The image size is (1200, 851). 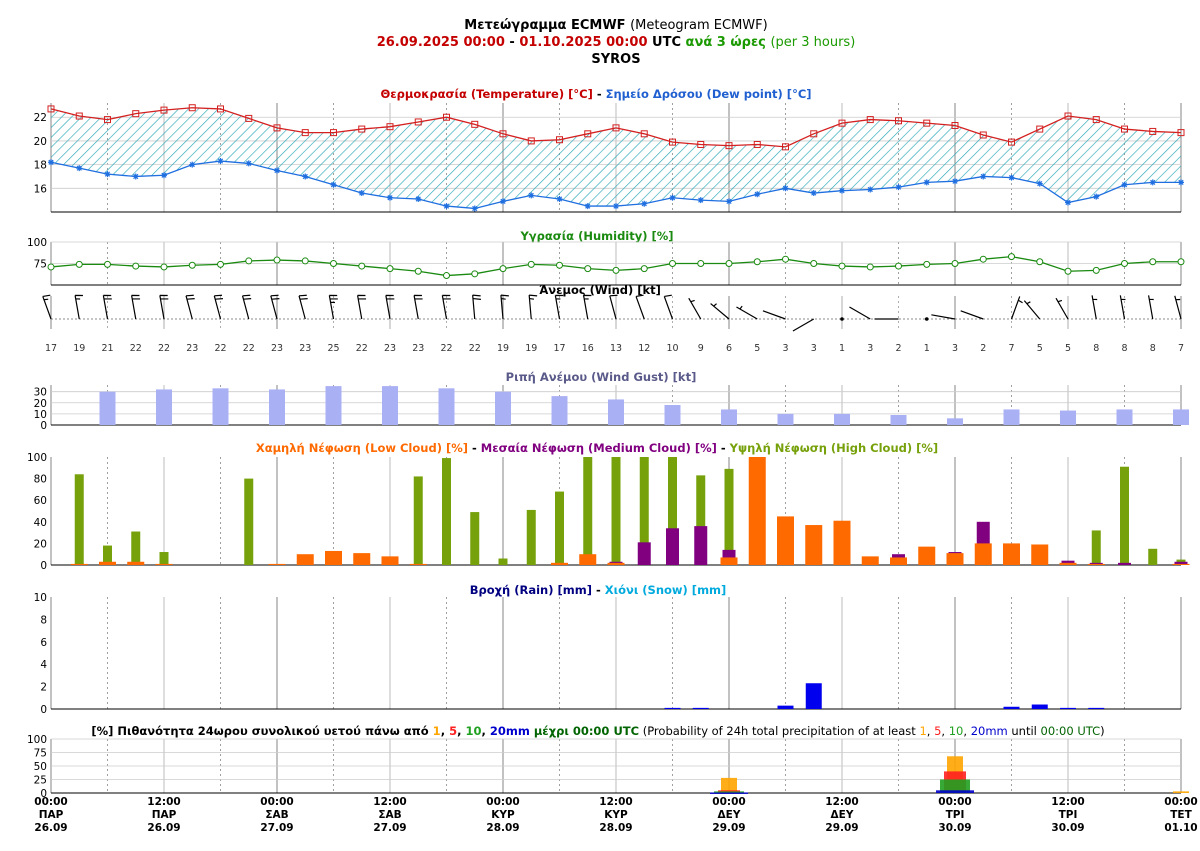 What do you see at coordinates (729, 348) in the screenshot?
I see `wind-speed-label: 6` at bounding box center [729, 348].